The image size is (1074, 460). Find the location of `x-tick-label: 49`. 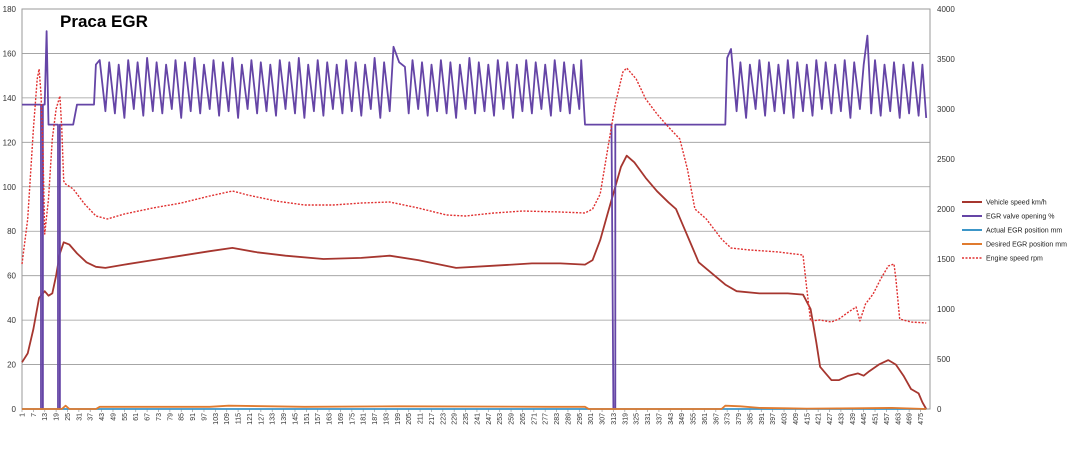

x-tick-label: 49 is located at coordinates (113, 417).